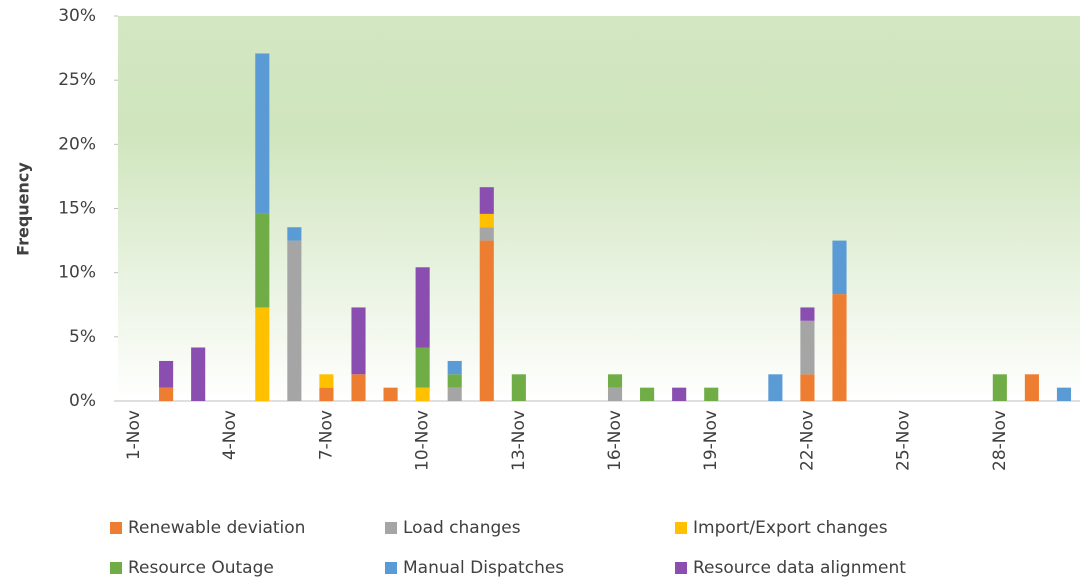  I want to click on x-tick-label: 22-Nov, so click(807, 440).